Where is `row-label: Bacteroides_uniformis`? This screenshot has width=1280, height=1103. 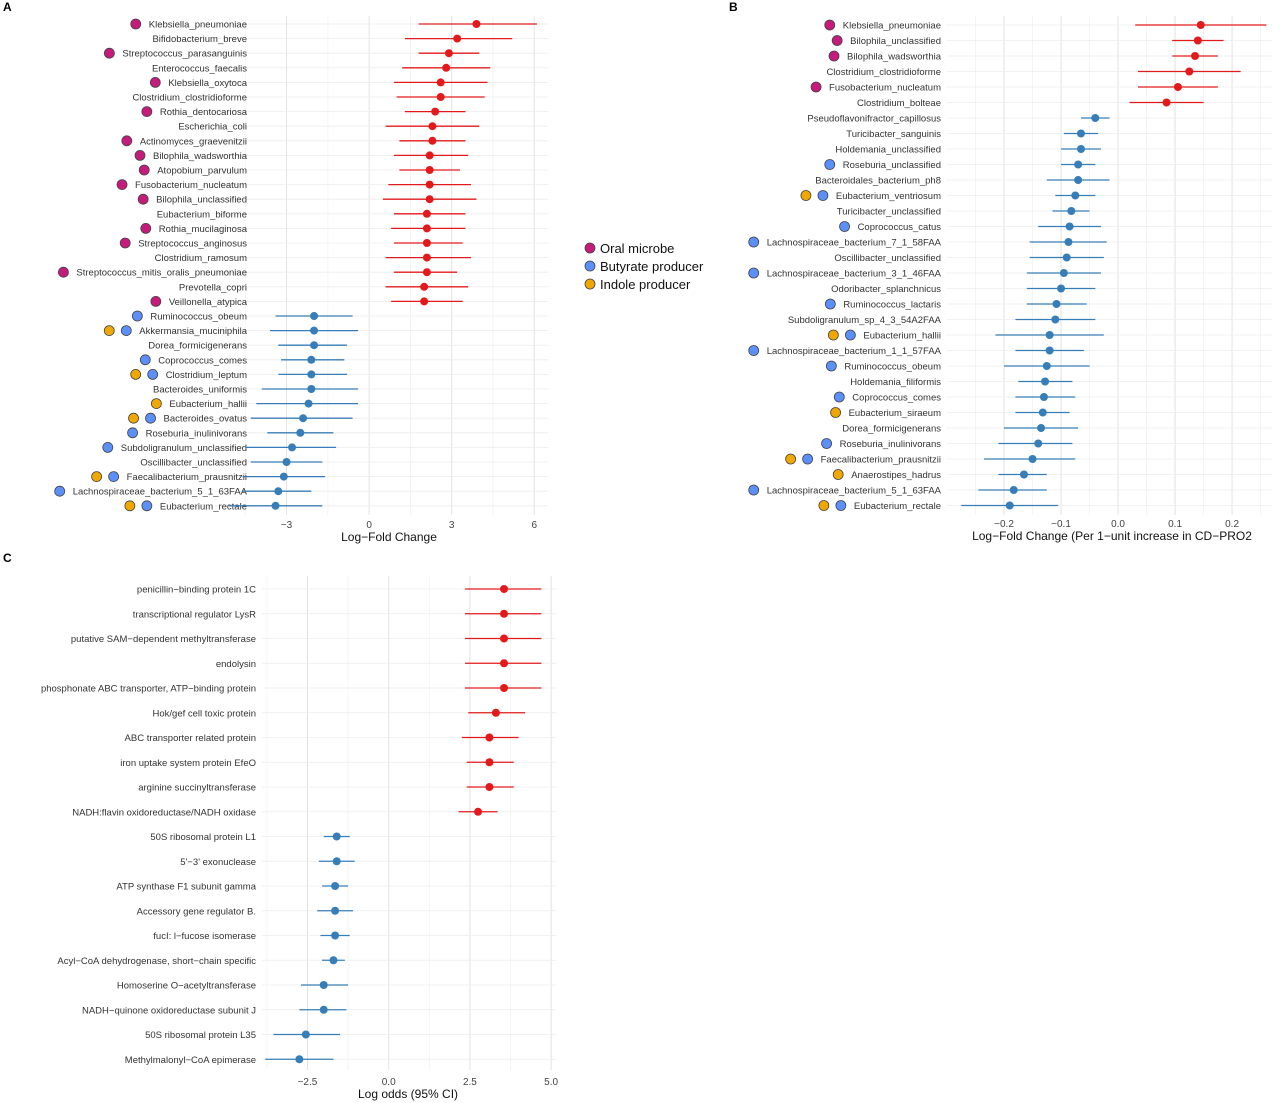 row-label: Bacteroides_uniformis is located at coordinates (200, 390).